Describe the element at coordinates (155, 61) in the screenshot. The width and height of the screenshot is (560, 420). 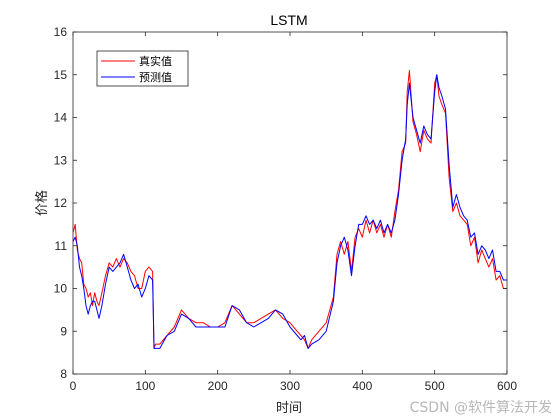
I see `legend-label-real: 真实值` at that location.